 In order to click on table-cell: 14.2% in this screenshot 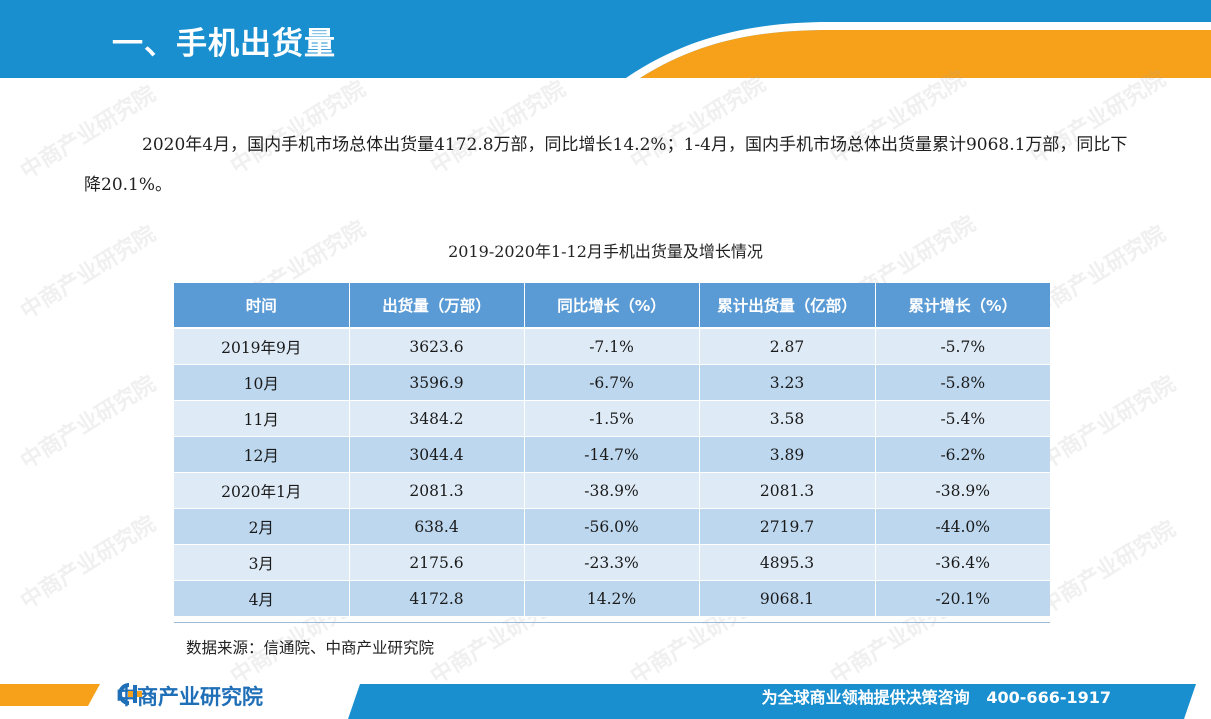, I will do `click(612, 598)`.